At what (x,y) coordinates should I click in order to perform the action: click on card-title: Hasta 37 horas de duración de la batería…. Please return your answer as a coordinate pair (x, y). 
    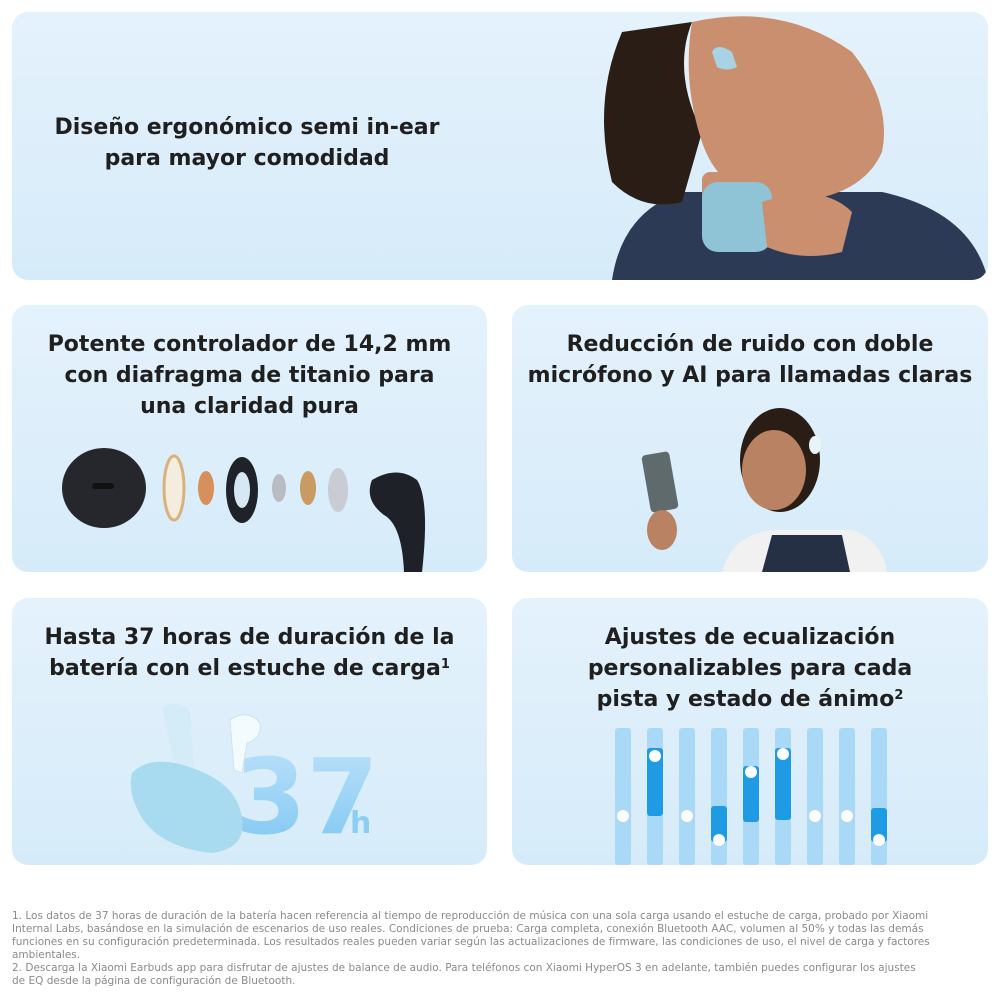
    Looking at the image, I should click on (249, 653).